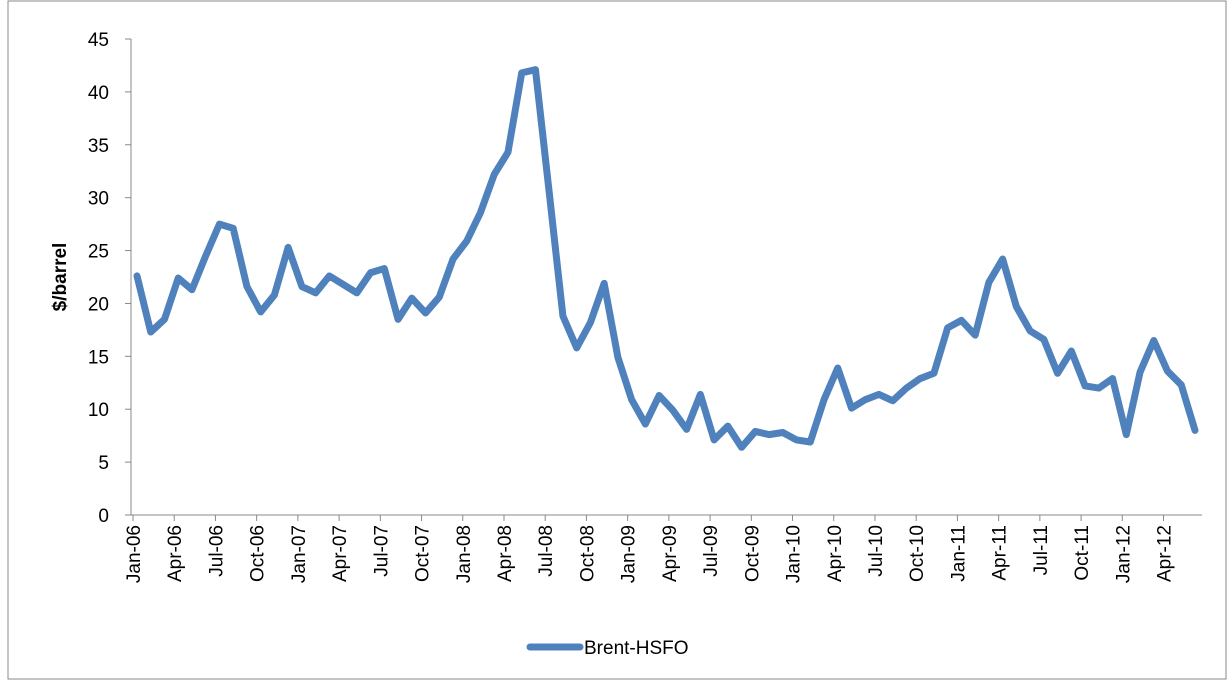 This screenshot has height=685, width=1228. Describe the element at coordinates (1000, 553) in the screenshot. I see `x-tick-label: Apr-11` at that location.